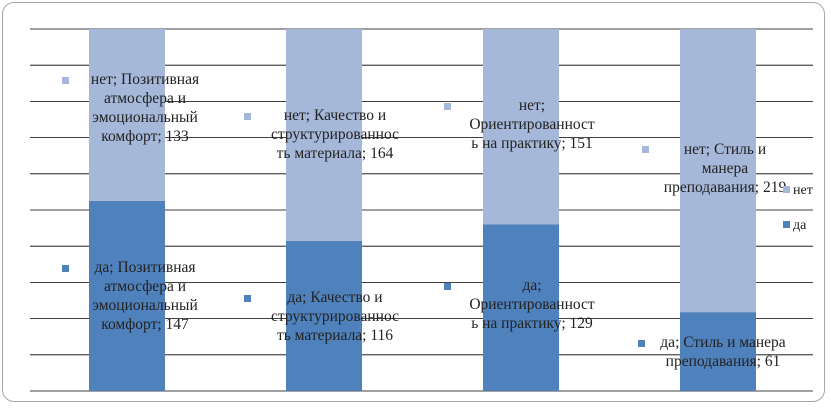  I want to click on data-label: комфорт; 133, so click(145, 136).